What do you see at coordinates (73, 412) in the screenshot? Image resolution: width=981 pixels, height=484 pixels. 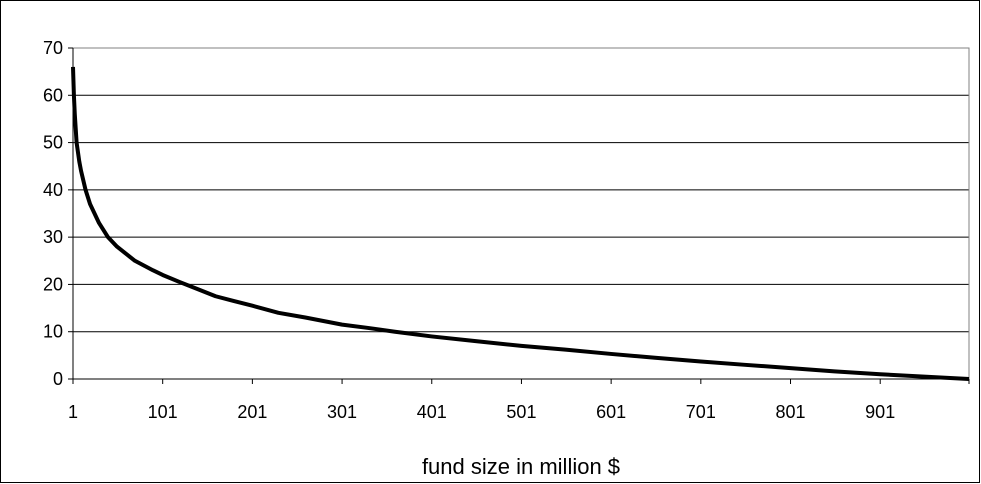 I see `x-tick-label: 1` at bounding box center [73, 412].